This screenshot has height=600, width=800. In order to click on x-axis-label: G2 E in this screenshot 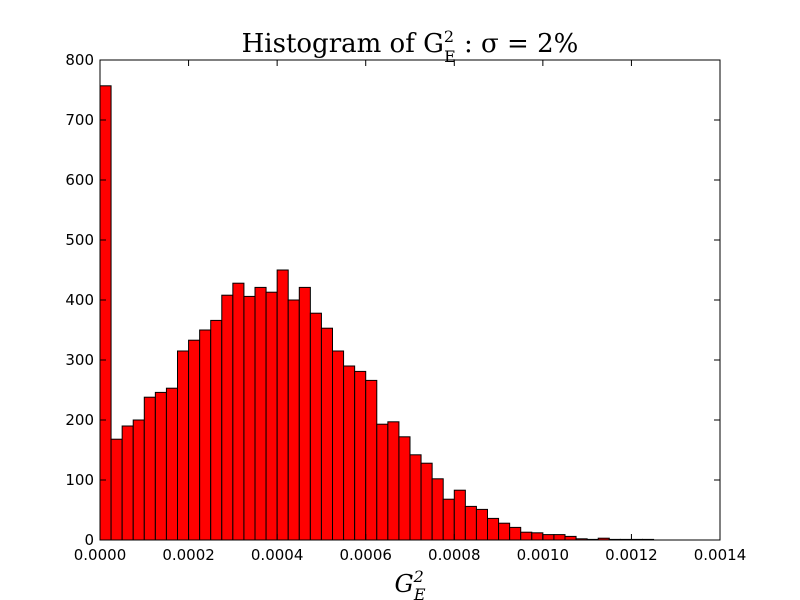, I will do `click(409, 583)`.